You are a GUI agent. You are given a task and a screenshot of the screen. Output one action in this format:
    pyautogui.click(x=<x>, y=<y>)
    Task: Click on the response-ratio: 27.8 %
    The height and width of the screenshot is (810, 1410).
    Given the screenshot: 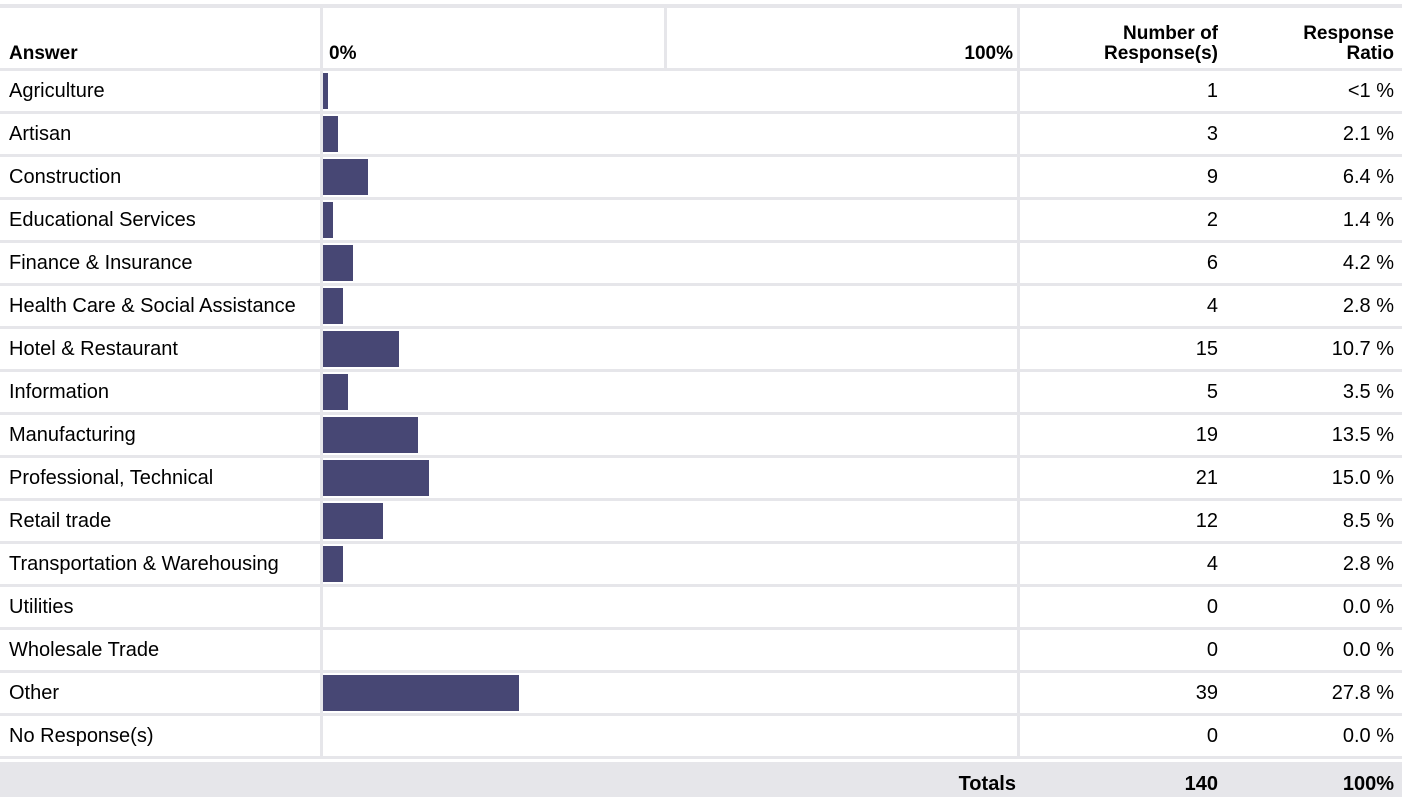 What is the action you would take?
    pyautogui.click(x=1316, y=694)
    